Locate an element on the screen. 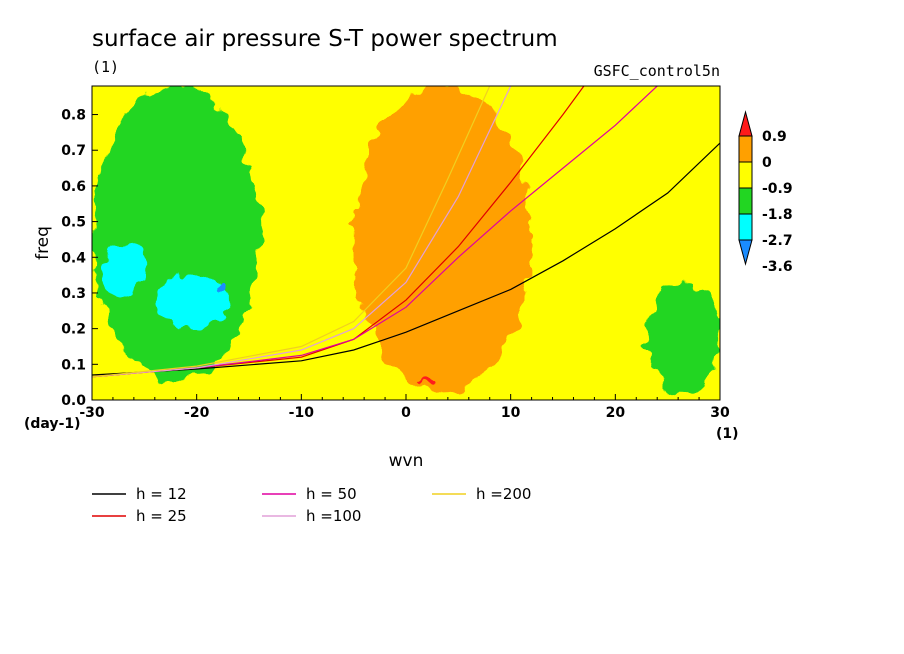 The width and height of the screenshot is (904, 654). model-label: GSFC_control5n is located at coordinates (657, 71).